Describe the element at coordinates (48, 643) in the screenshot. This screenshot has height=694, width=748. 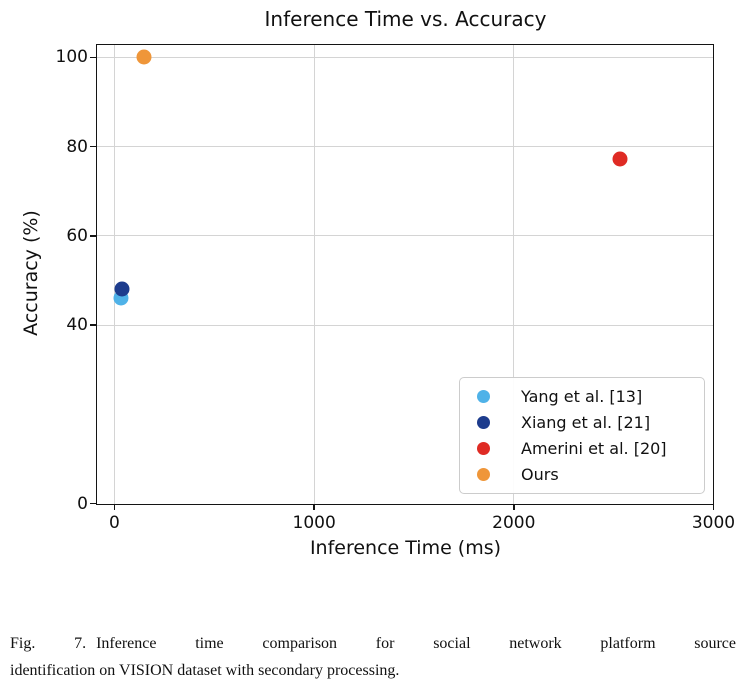
I see `caption-label: Fig. 7.` at that location.